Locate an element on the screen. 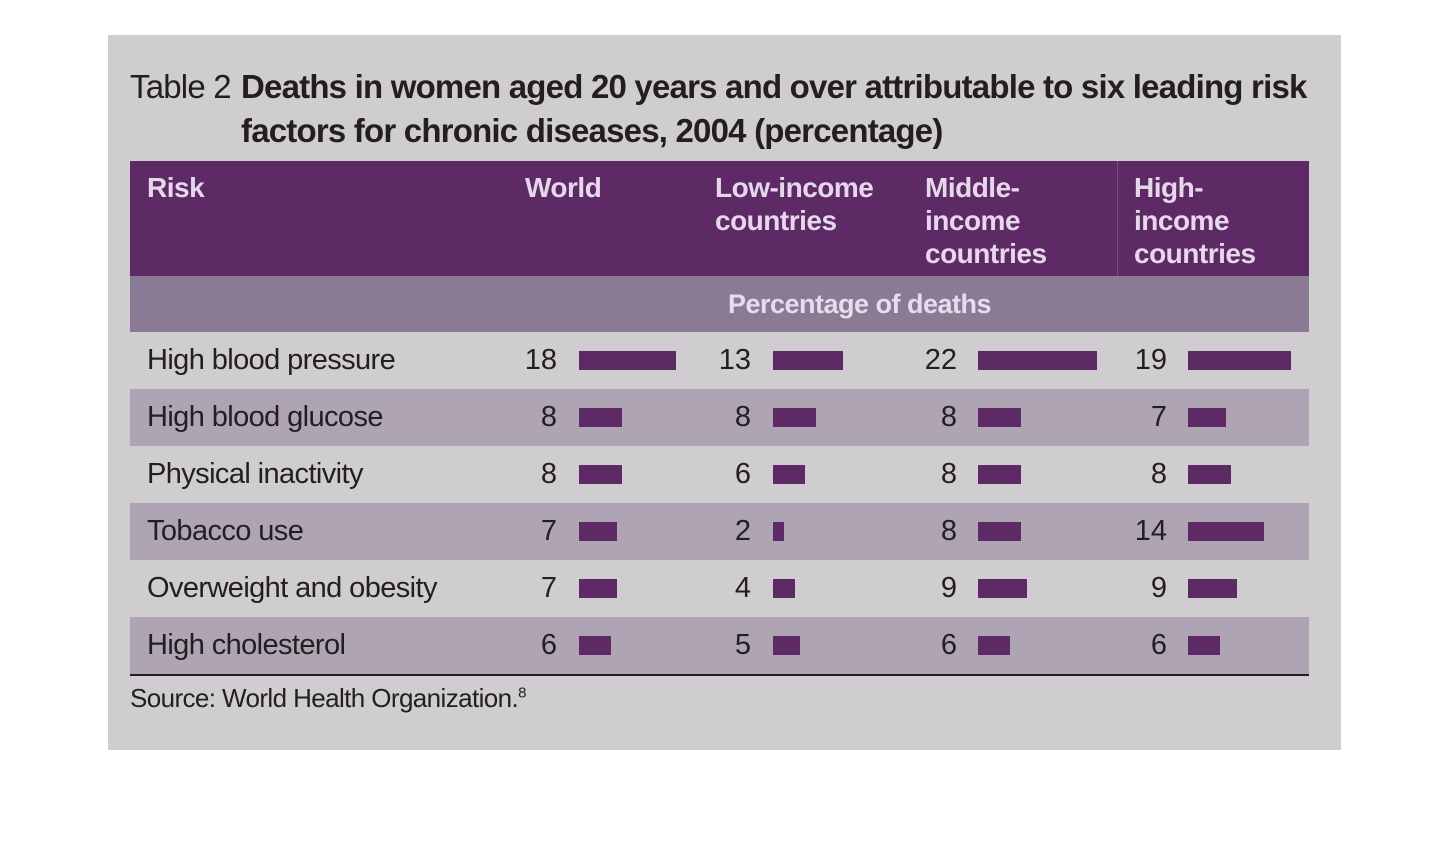 Image resolution: width=1450 pixels, height=844 pixels. value-low-income: 13 is located at coordinates (734, 360).